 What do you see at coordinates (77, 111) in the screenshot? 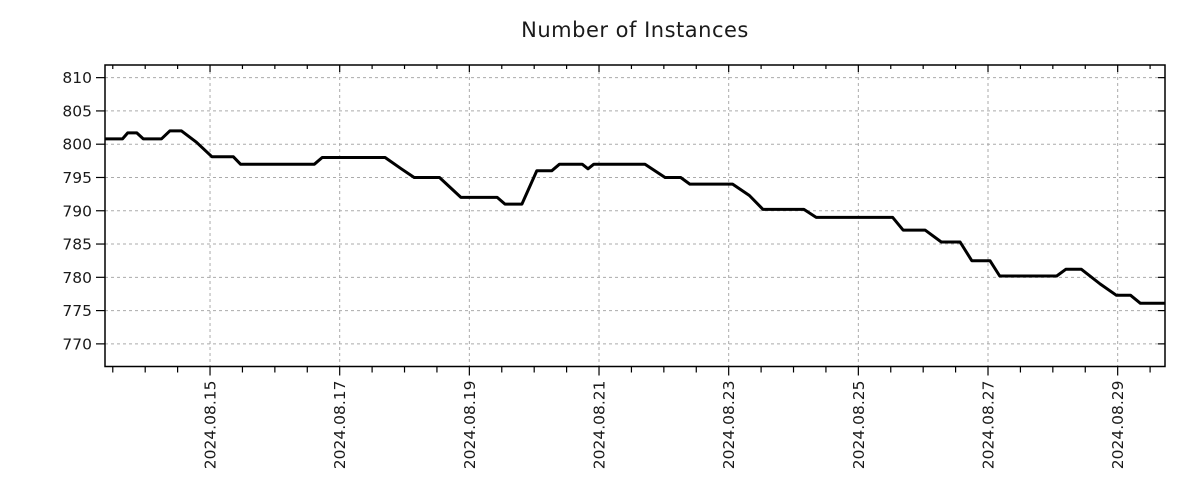
I see `y-tick-label: 805` at bounding box center [77, 111].